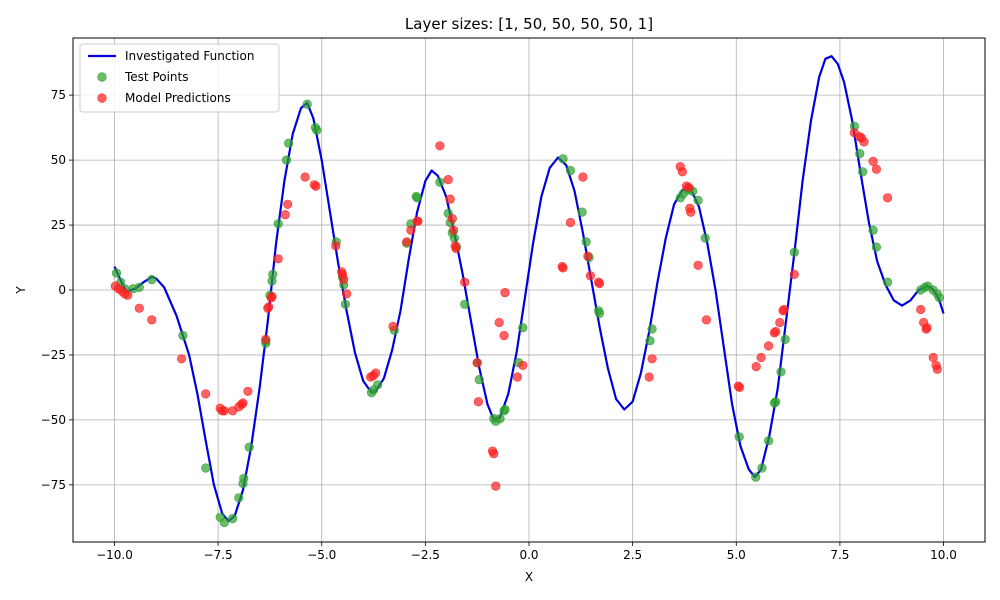 This screenshot has height=600, width=1000. What do you see at coordinates (21, 290) in the screenshot?
I see `y-axis-label: Y` at bounding box center [21, 290].